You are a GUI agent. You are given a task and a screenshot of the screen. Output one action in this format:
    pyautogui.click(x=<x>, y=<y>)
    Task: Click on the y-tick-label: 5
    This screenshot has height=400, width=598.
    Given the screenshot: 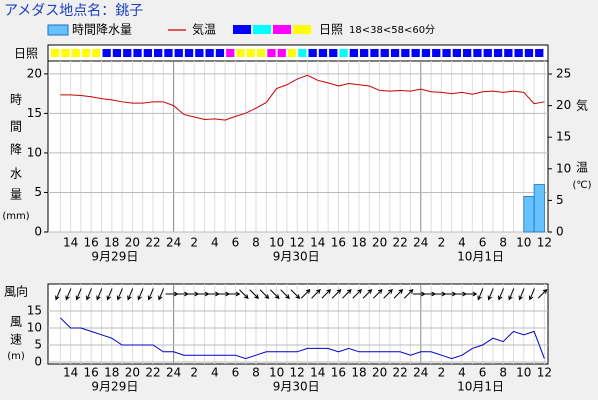 What is the action you would take?
    pyautogui.click(x=38, y=192)
    